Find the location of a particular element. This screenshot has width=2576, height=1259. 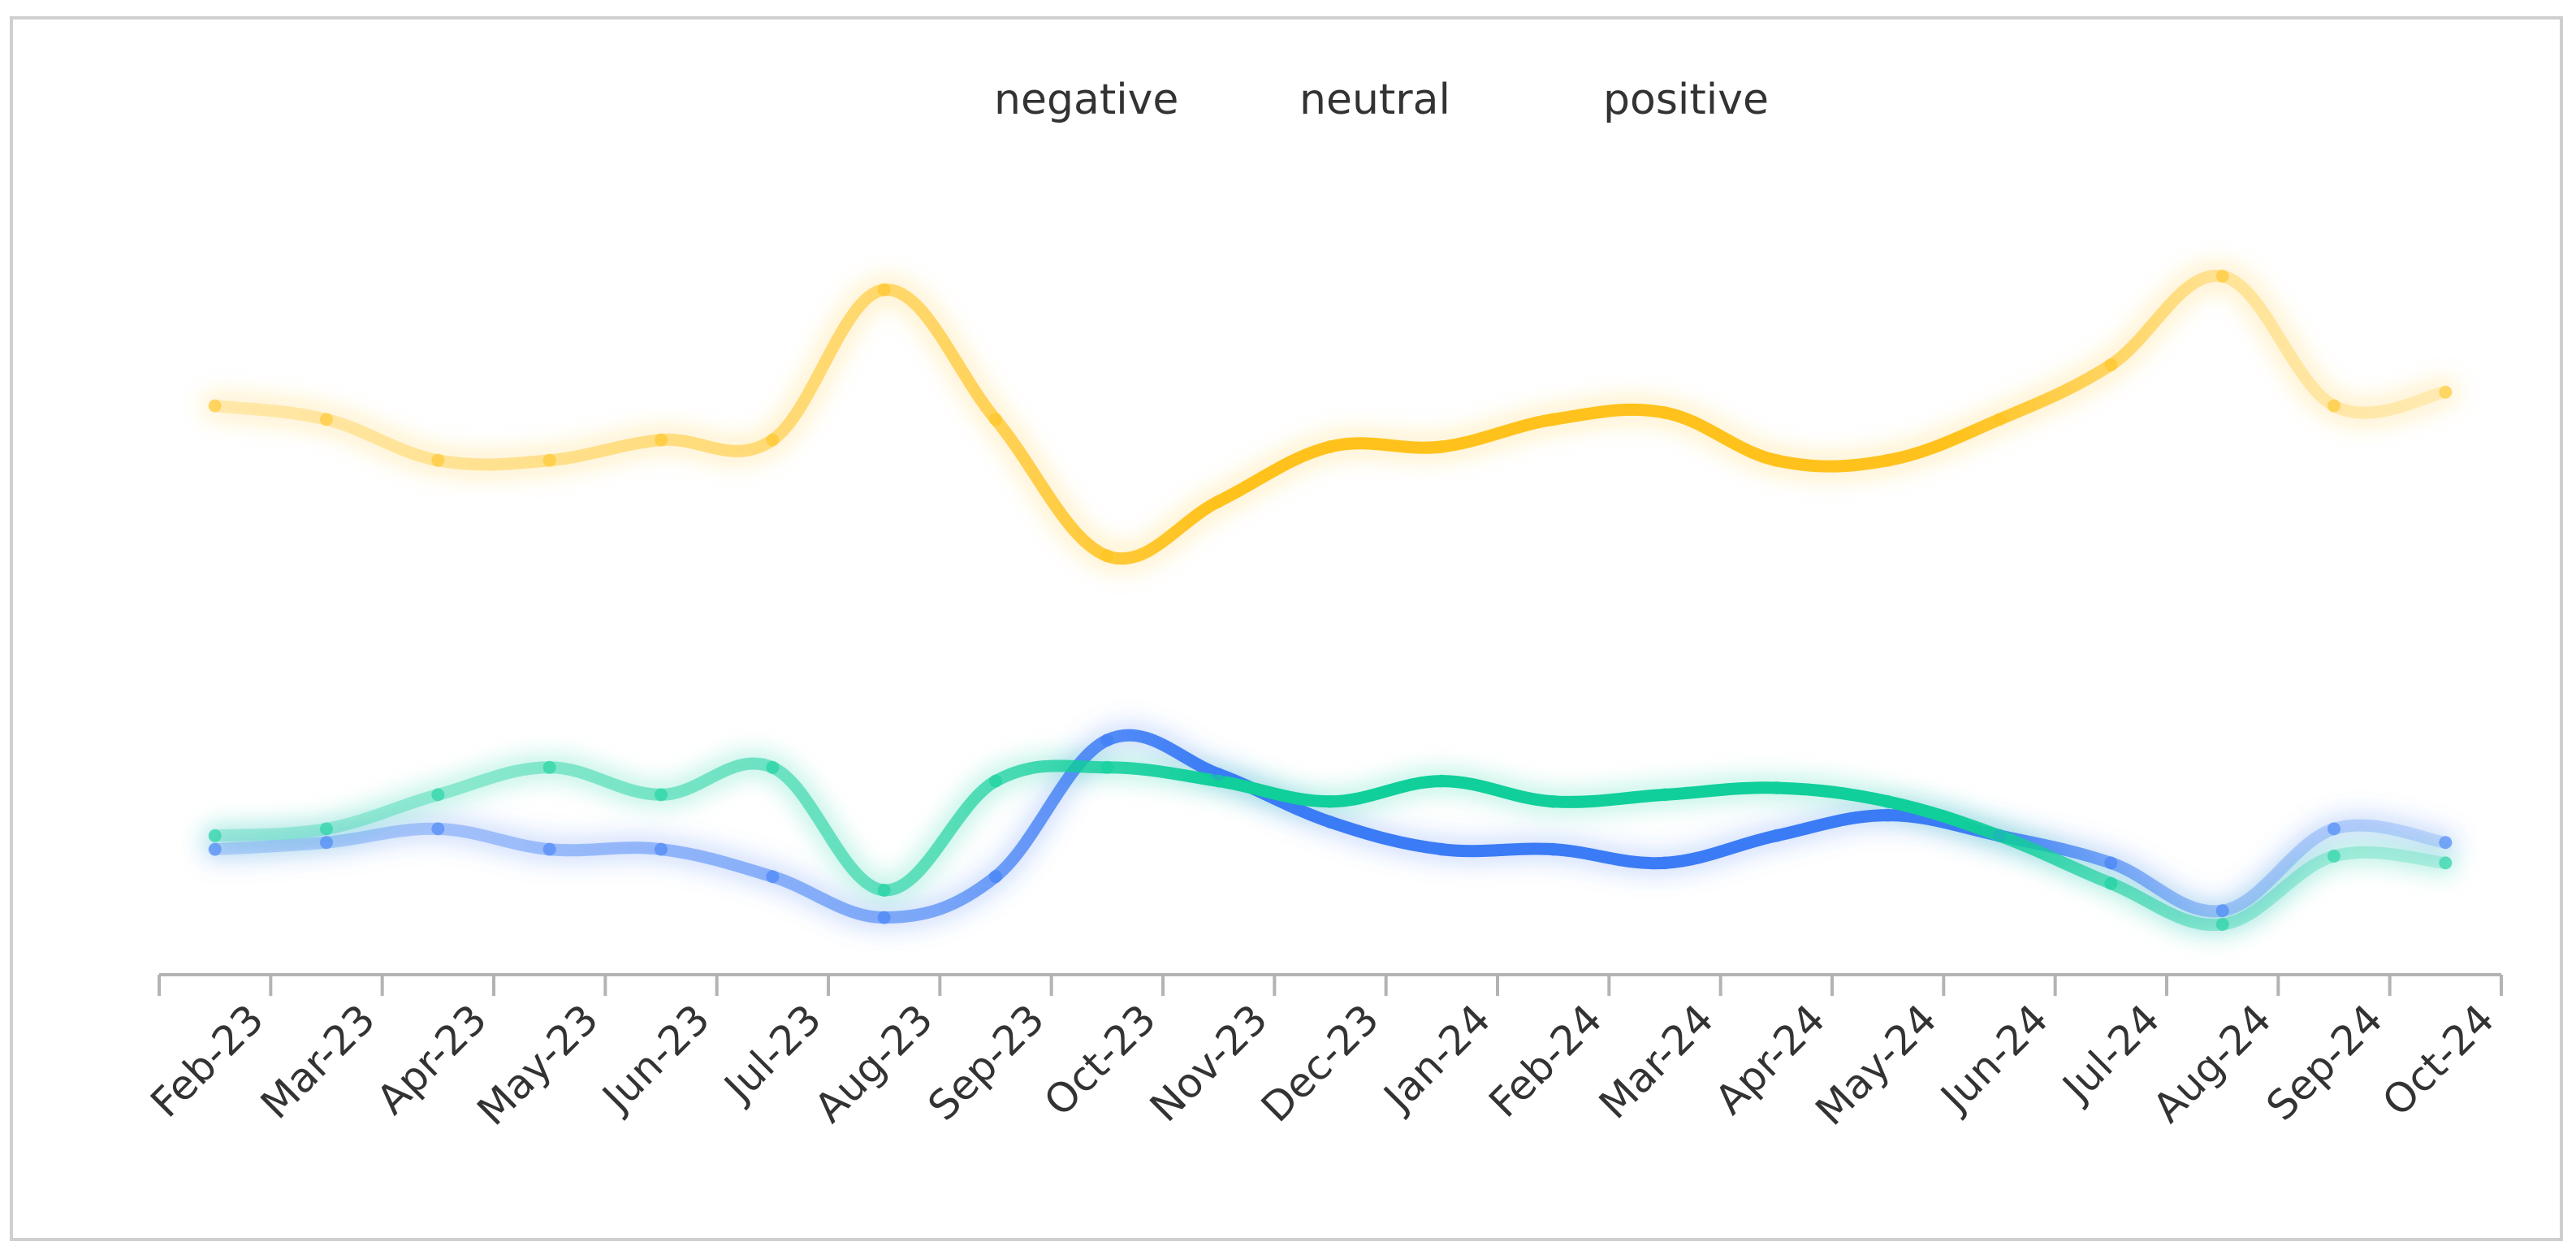

x-tick-label: Aug-24 is located at coordinates (2212, 1063).